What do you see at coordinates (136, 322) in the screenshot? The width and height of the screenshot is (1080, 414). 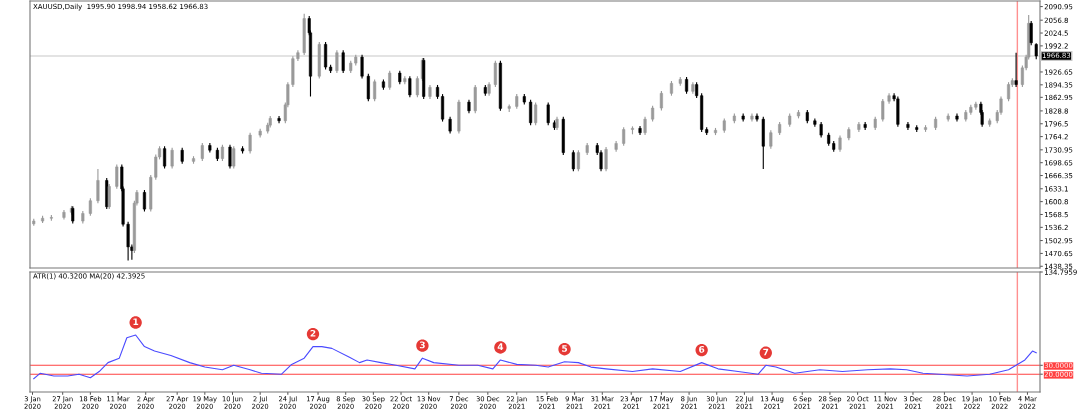 I see `annotation: 1` at bounding box center [136, 322].